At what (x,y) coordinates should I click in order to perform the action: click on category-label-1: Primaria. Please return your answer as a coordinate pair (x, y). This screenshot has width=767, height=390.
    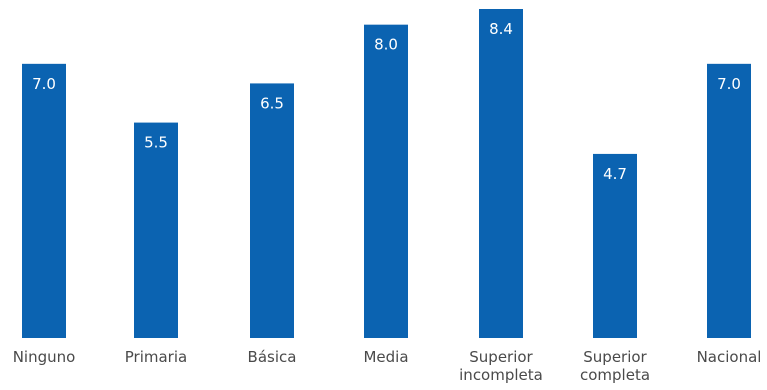
    Looking at the image, I should click on (156, 357).